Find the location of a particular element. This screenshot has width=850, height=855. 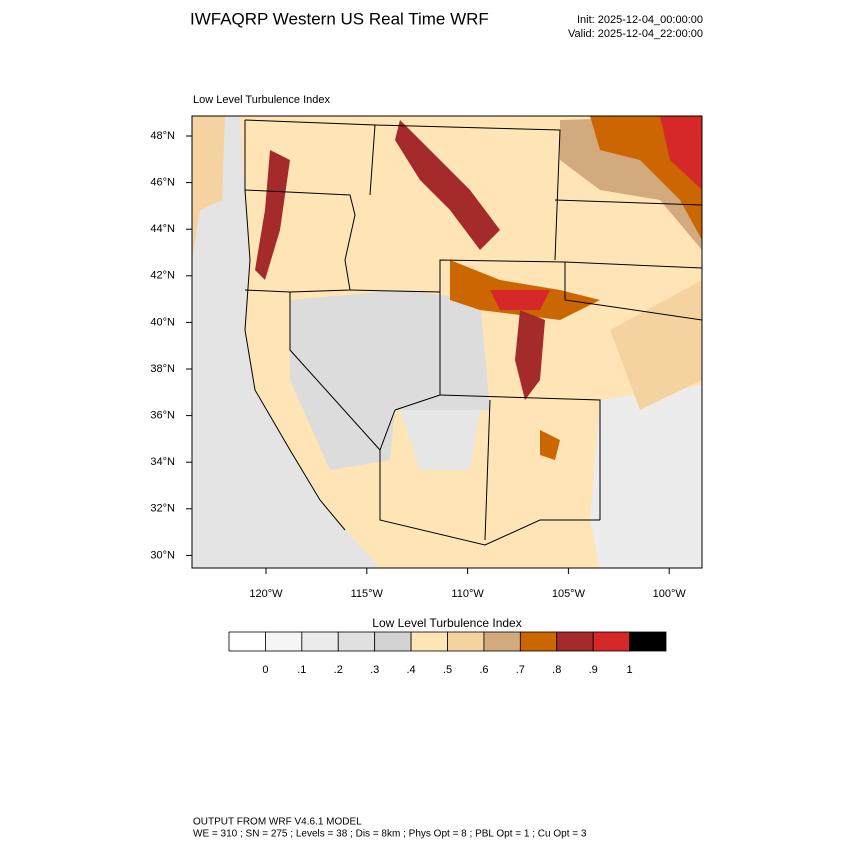

lat-label: 48°N is located at coordinates (162, 136).